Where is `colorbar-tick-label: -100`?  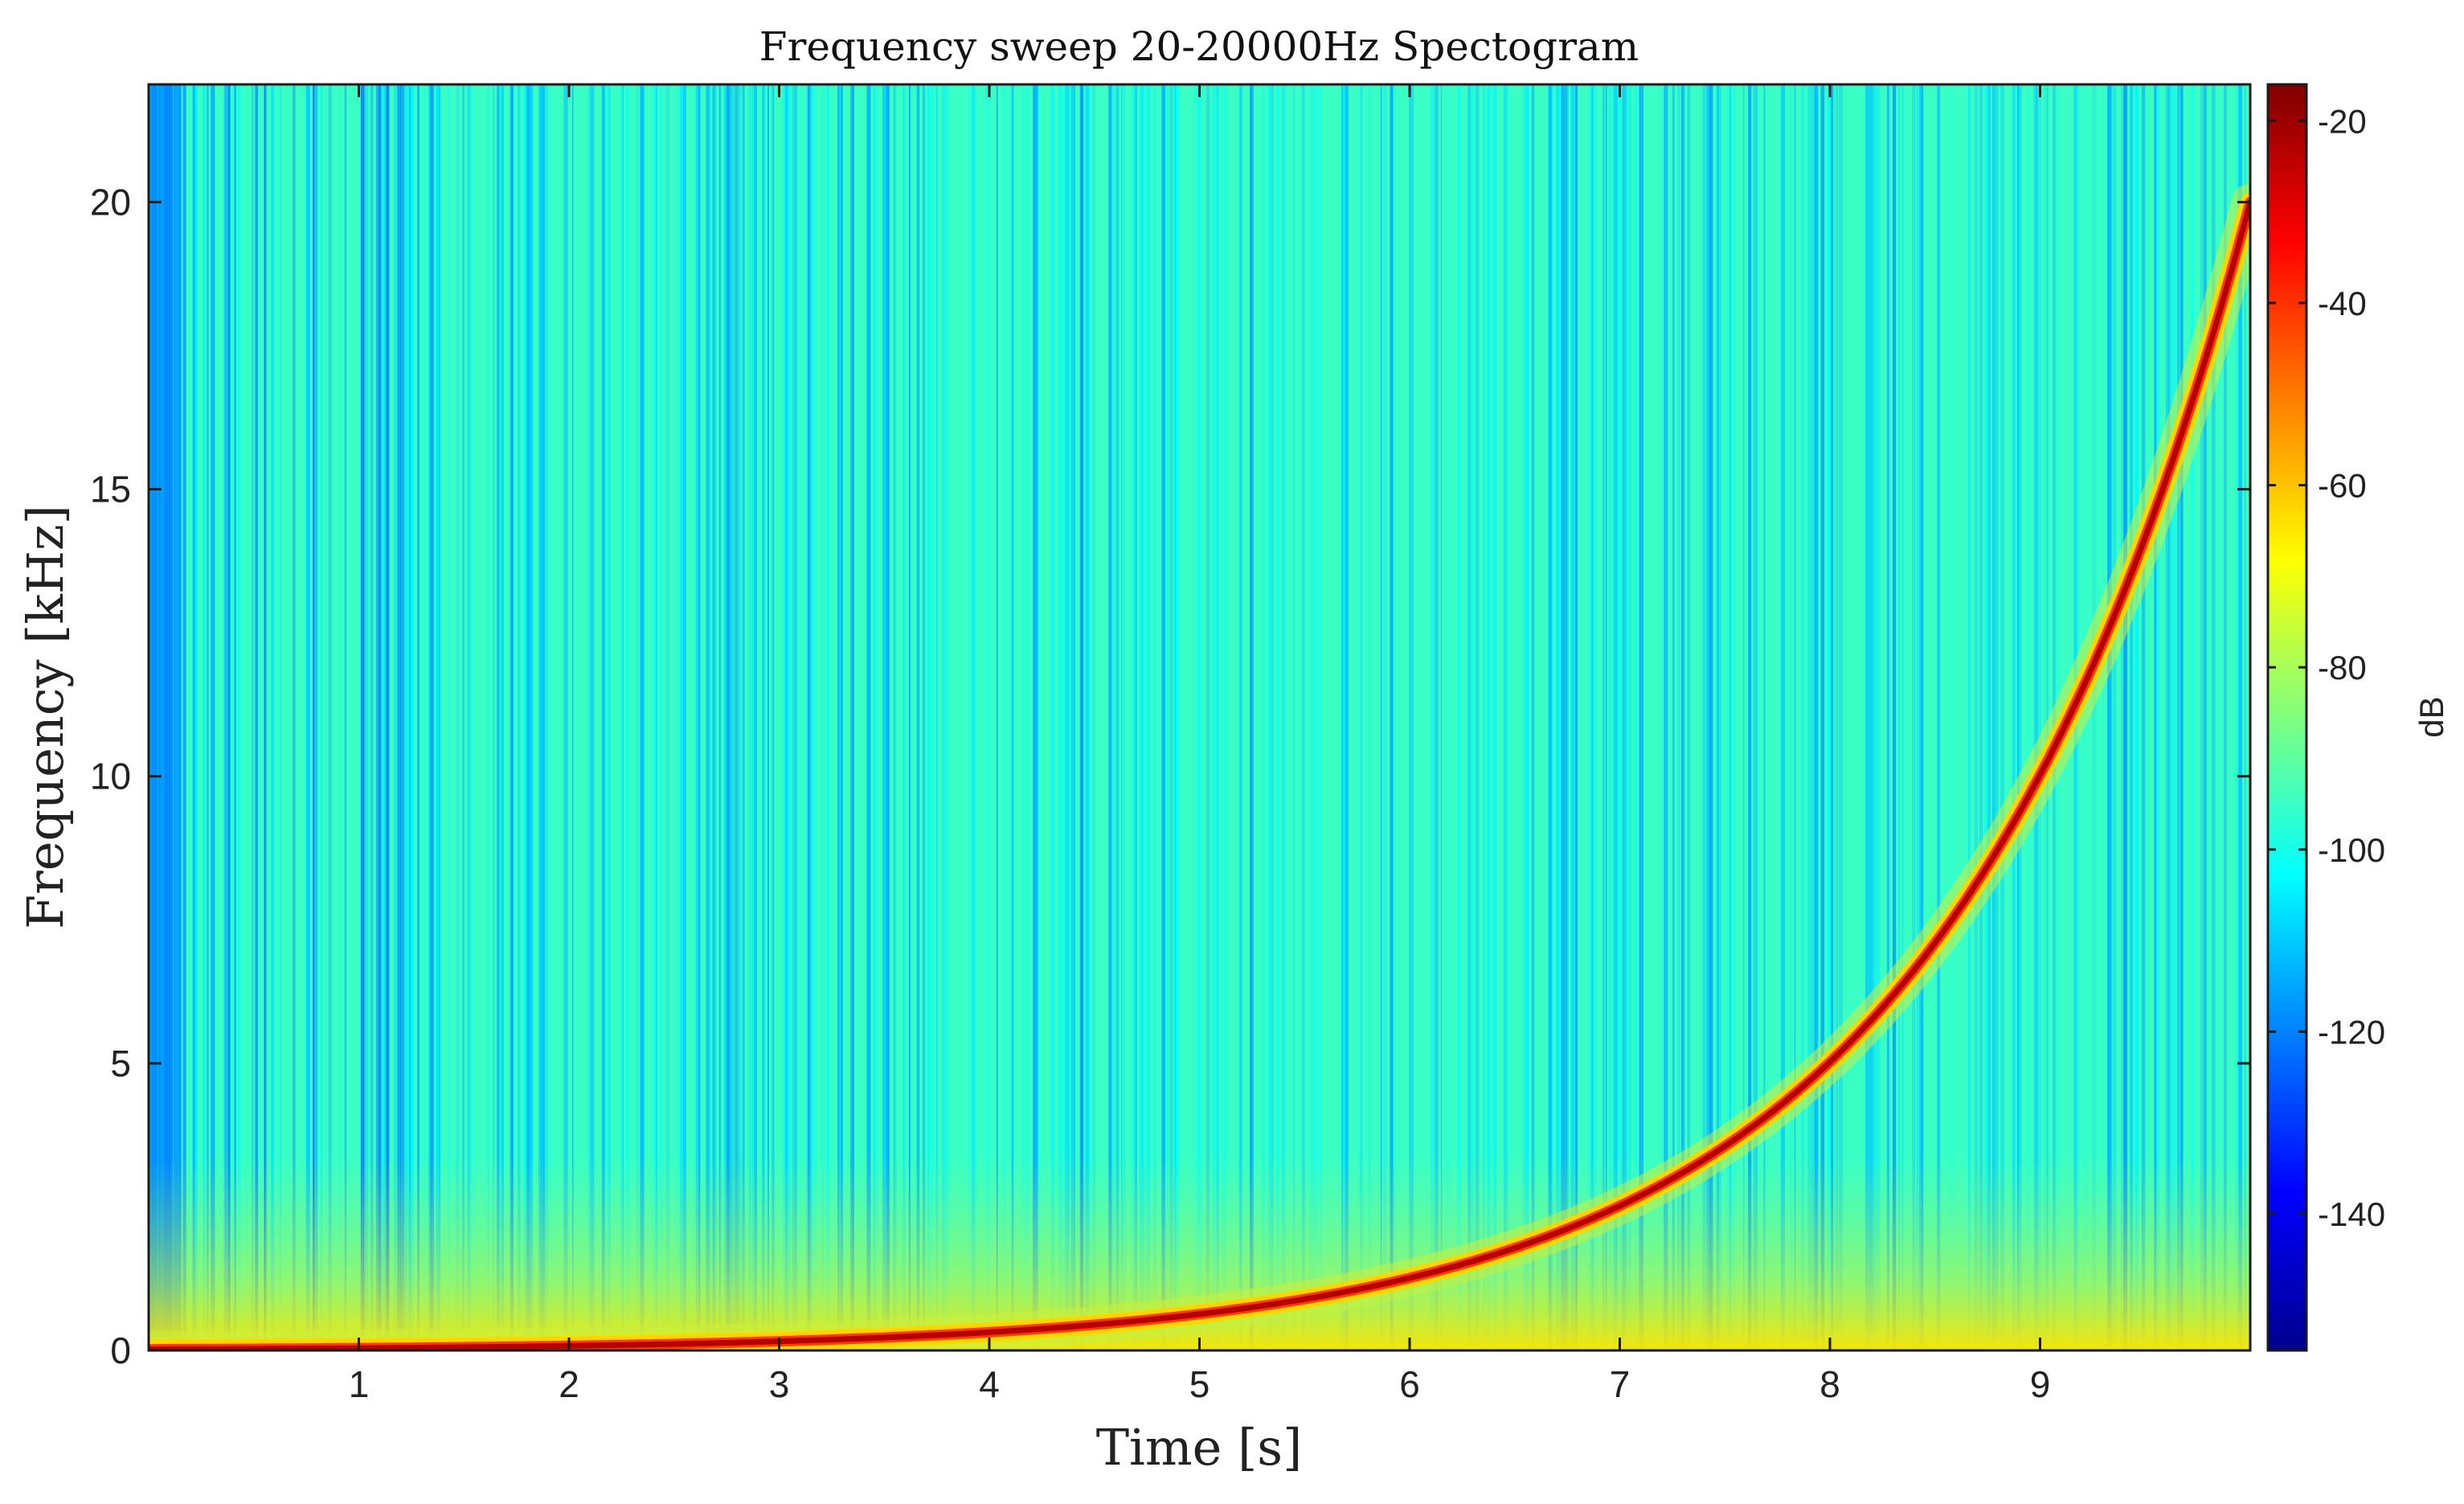 colorbar-tick-label: -100 is located at coordinates (2351, 850).